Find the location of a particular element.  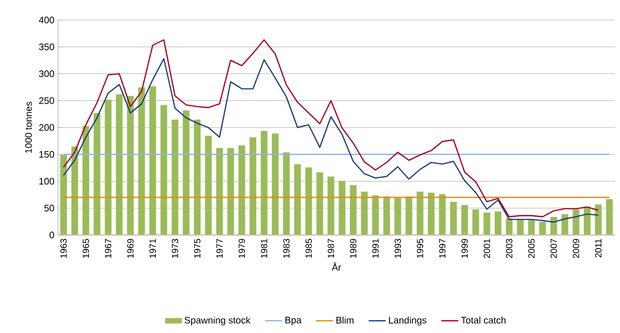

x-tick-label: 1979 is located at coordinates (241, 248).